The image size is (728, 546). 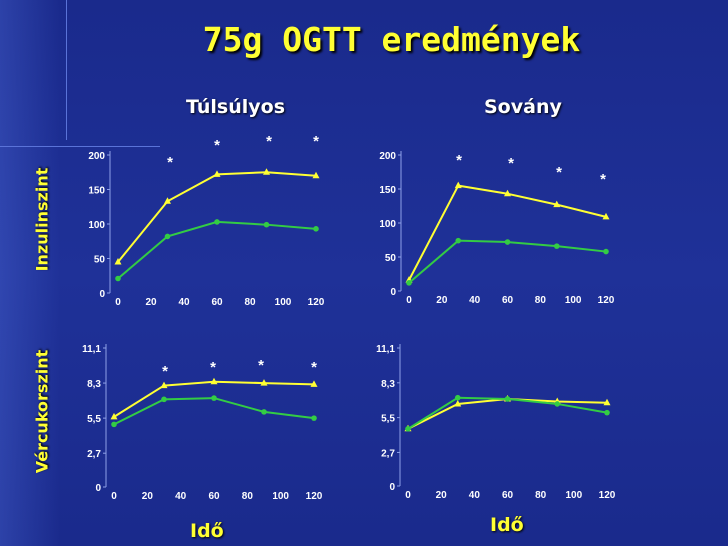 I want to click on x-axis-label-right: Idő, so click(x=507, y=525).